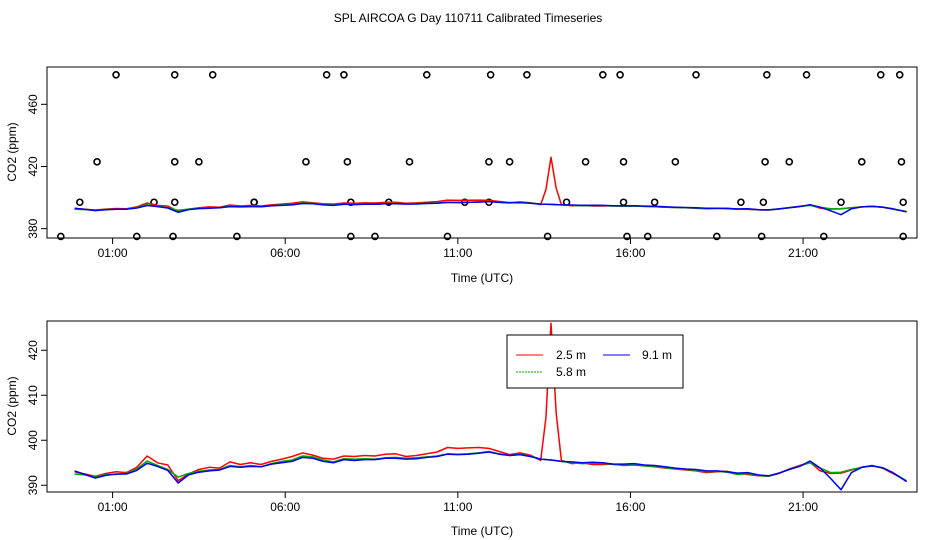  Describe the element at coordinates (33, 104) in the screenshot. I see `top-y-tick-label: 460` at that location.